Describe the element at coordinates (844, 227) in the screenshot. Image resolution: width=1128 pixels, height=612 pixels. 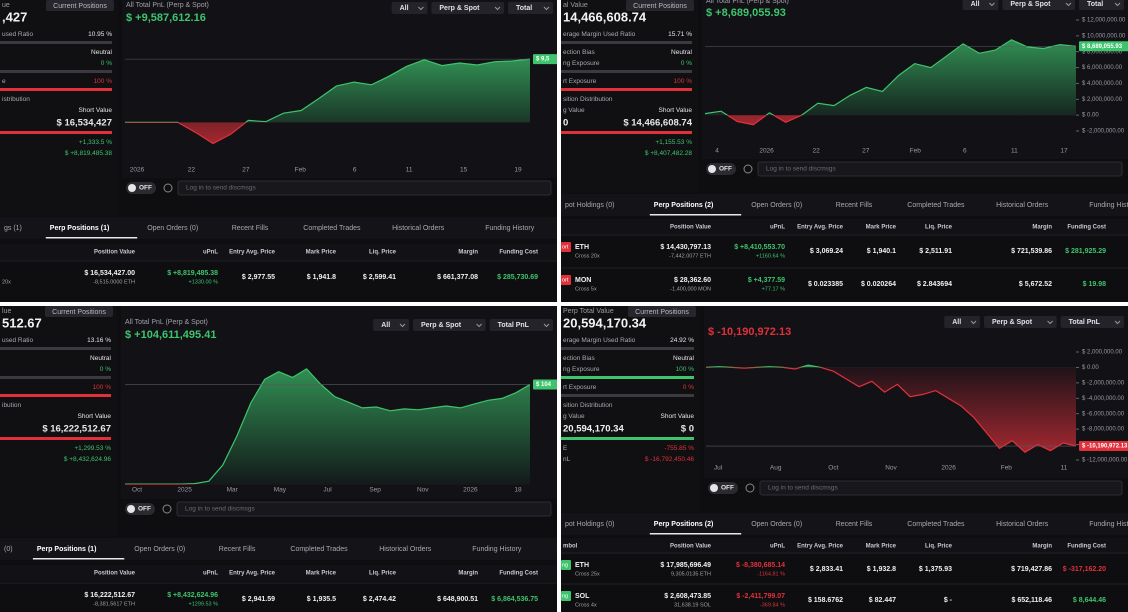
I see `table-header-bg` at that location.